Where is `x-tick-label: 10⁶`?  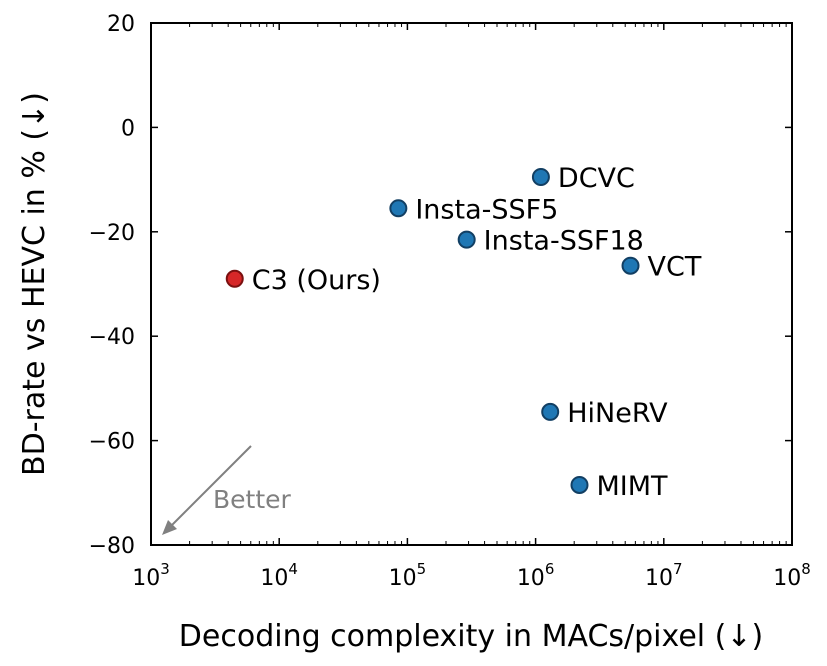 x-tick-label: 10⁶ is located at coordinates (536, 575).